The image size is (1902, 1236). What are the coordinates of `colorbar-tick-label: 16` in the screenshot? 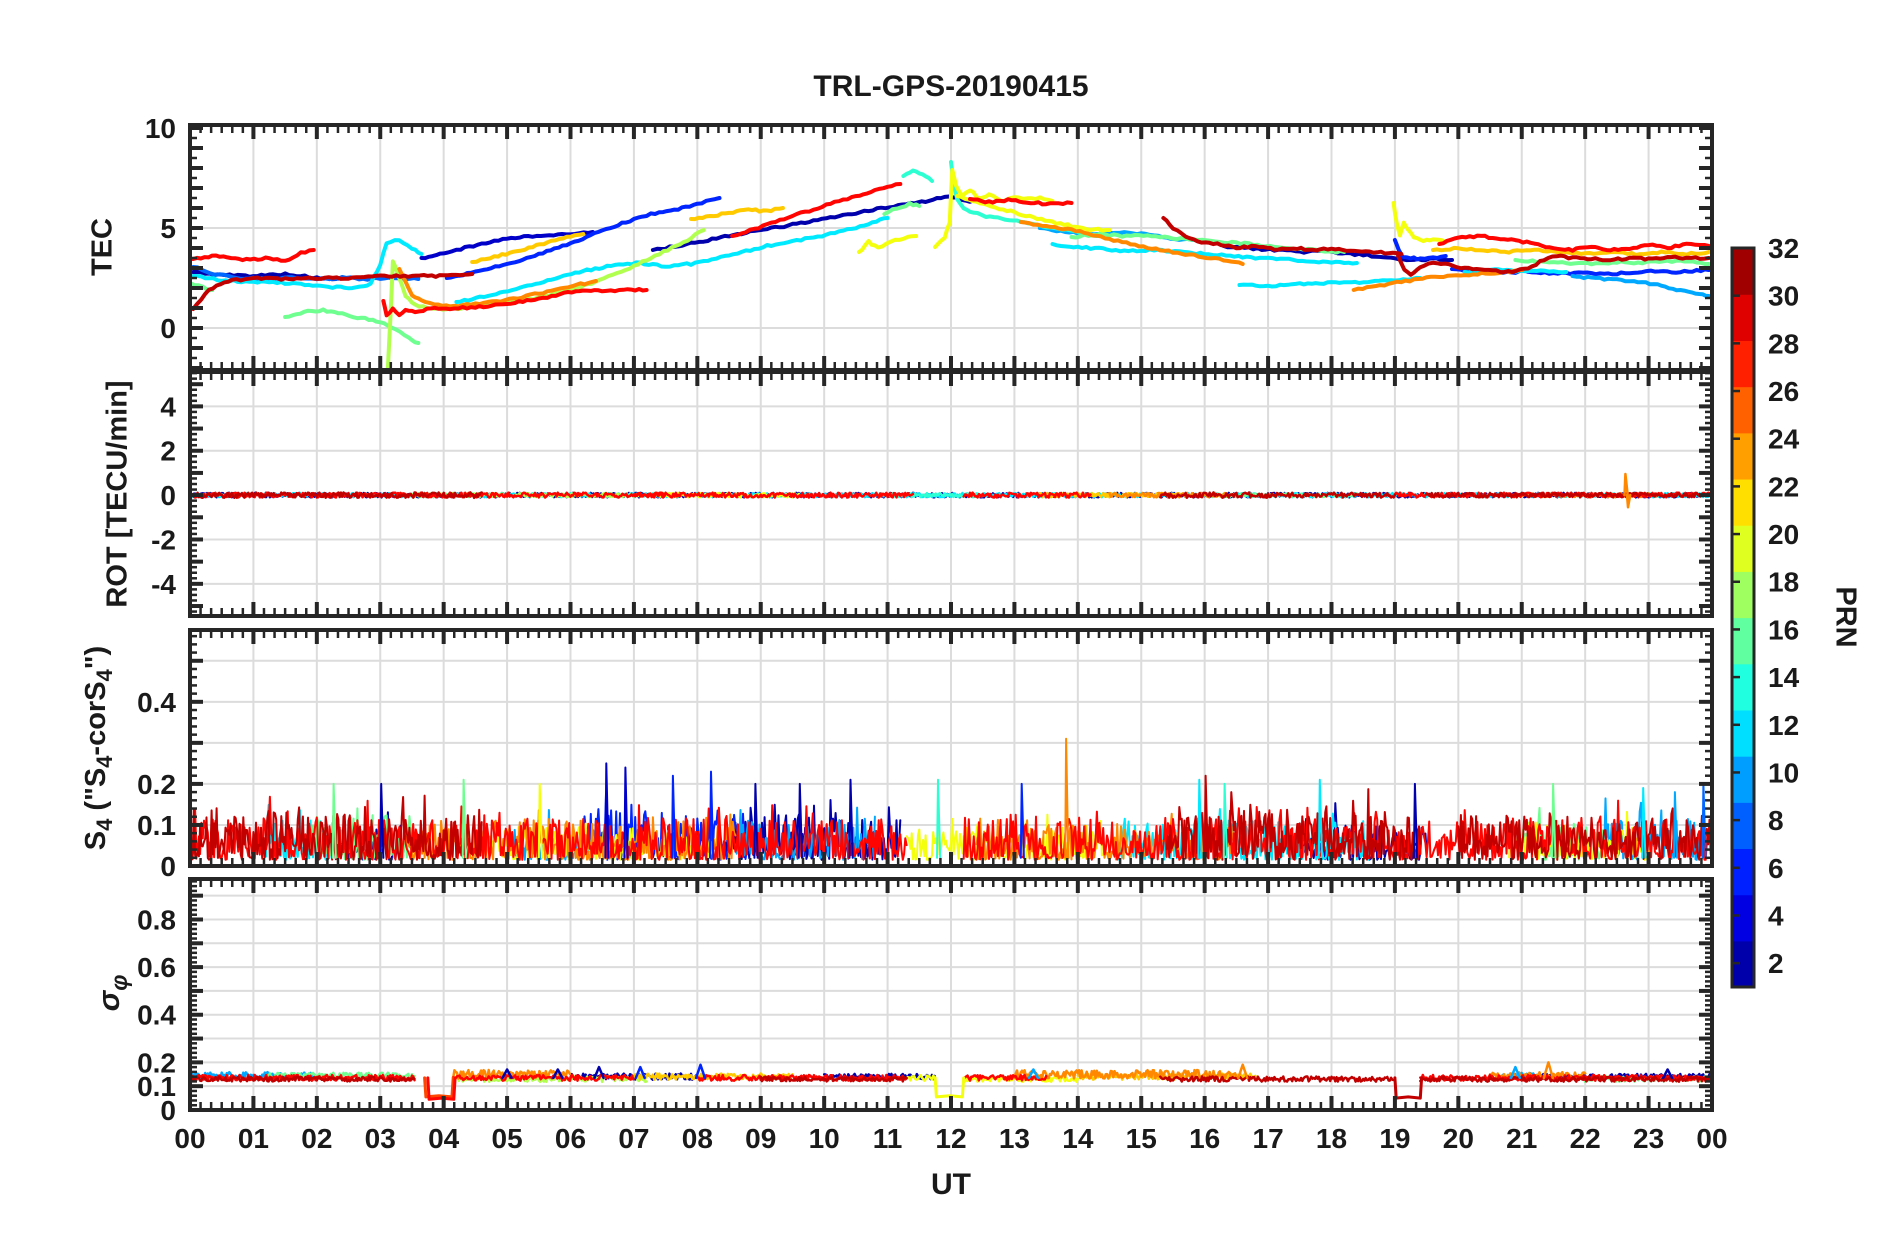 It's located at (1783, 629).